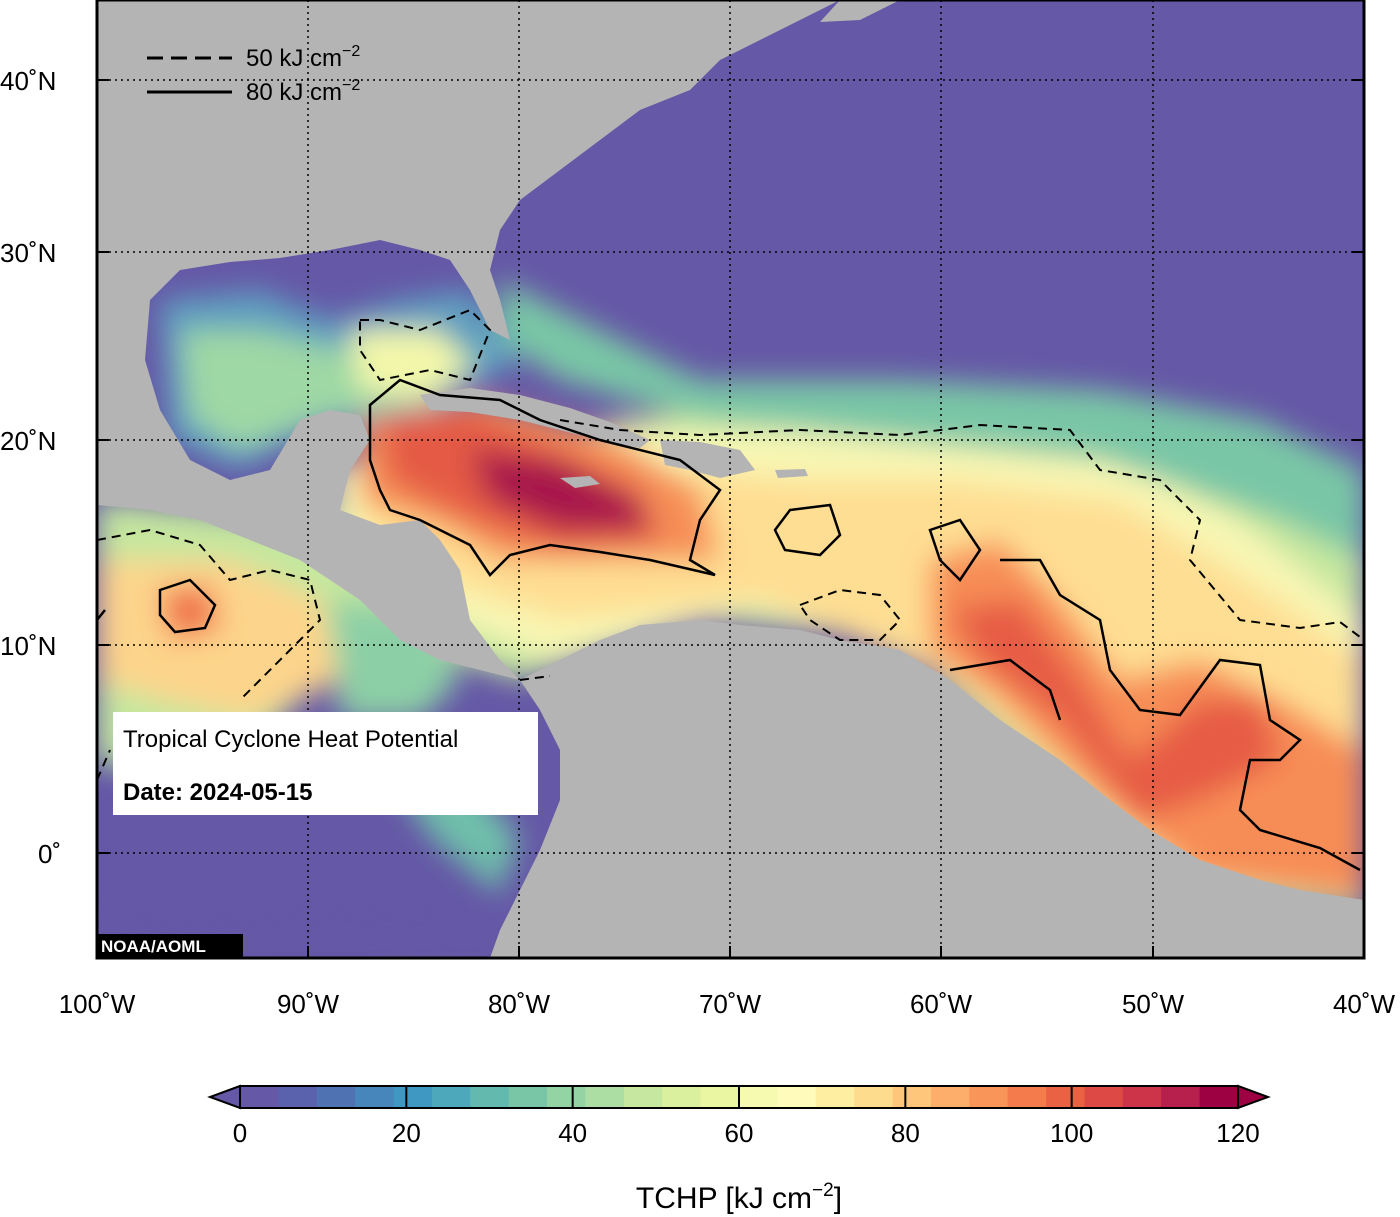 This screenshot has width=1400, height=1217. Describe the element at coordinates (1364, 1004) in the screenshot. I see `lon-label-40w: 40˚W` at that location.